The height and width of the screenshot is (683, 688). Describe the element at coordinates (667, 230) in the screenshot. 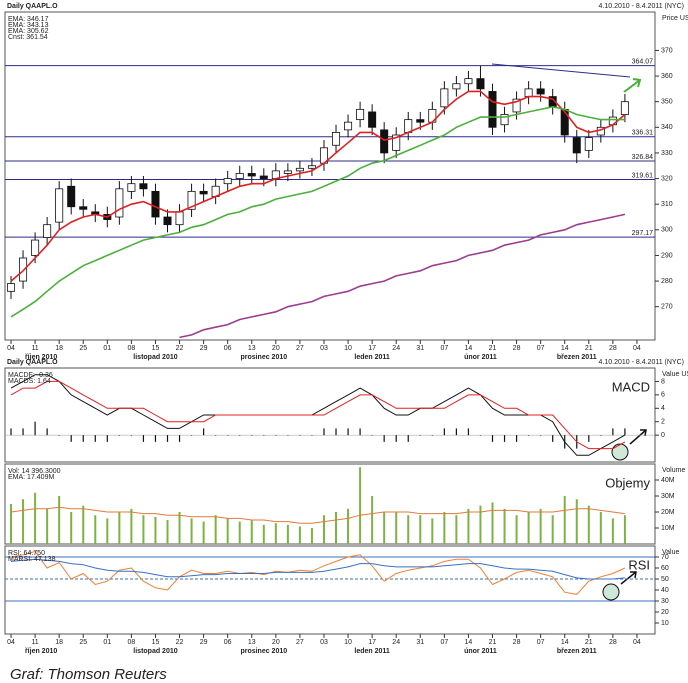

I see `y-tick-label: 300` at that location.